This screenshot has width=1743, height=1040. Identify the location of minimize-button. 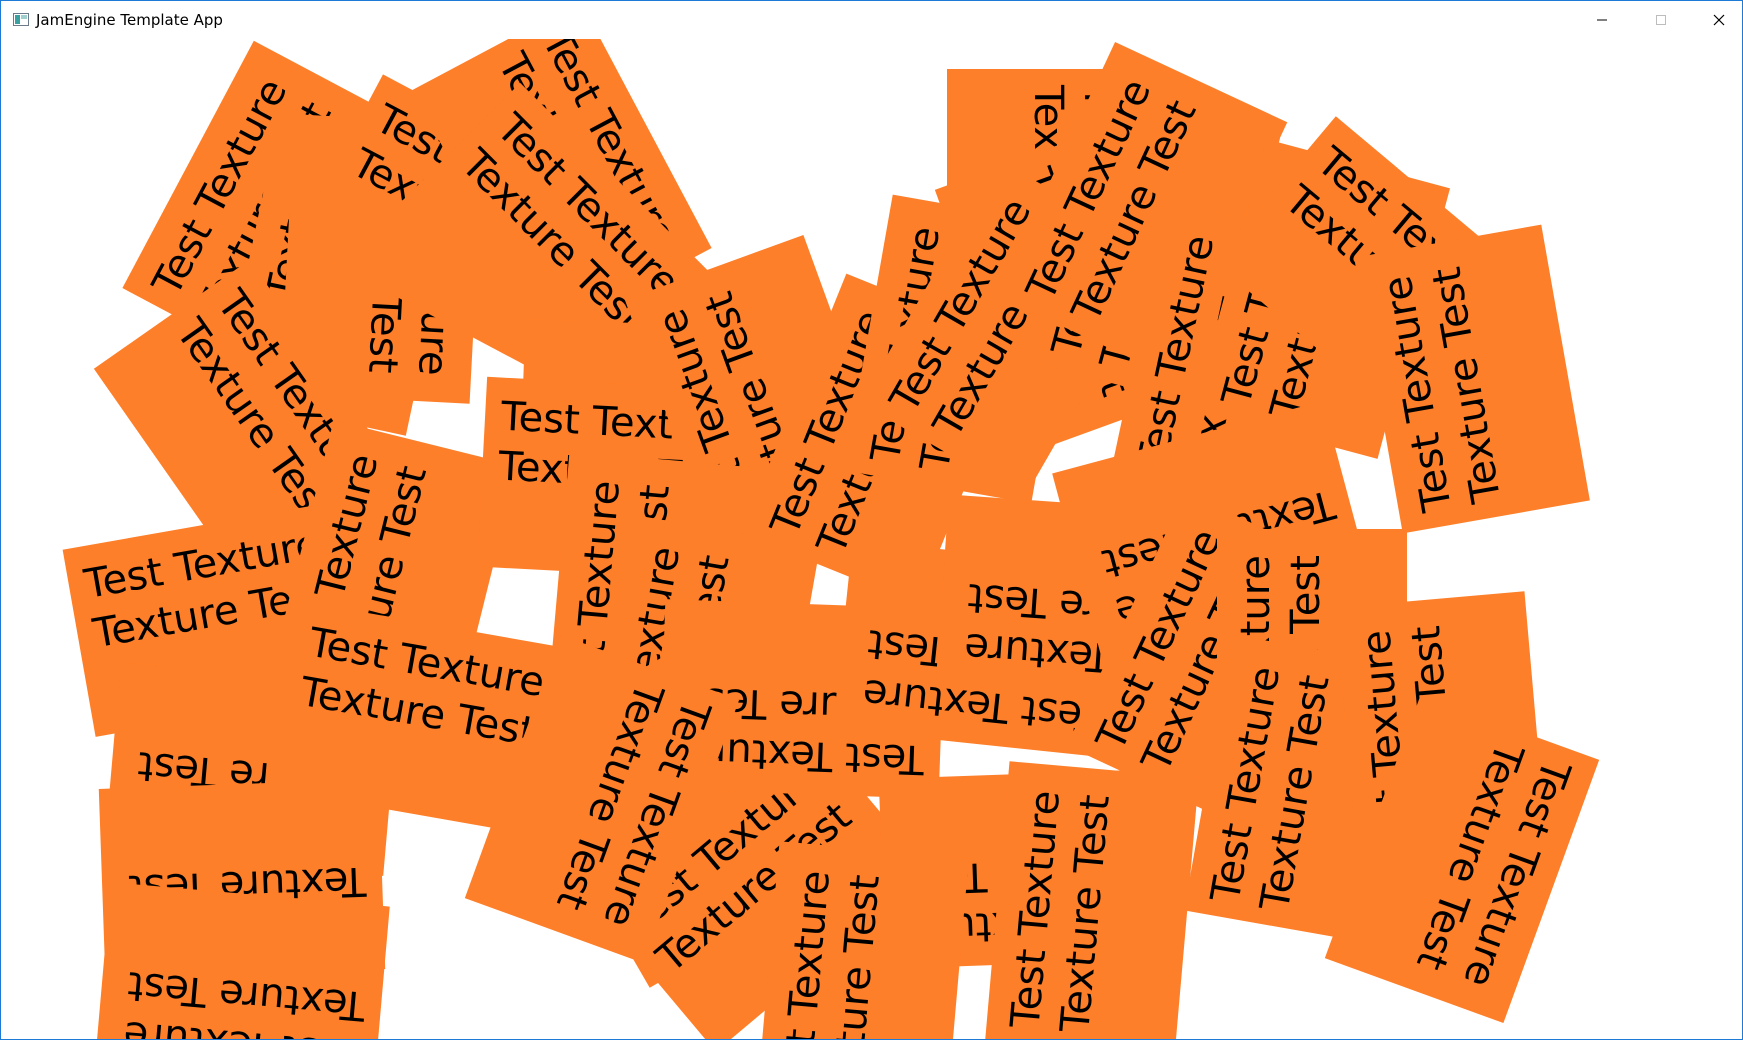
(1602, 20).